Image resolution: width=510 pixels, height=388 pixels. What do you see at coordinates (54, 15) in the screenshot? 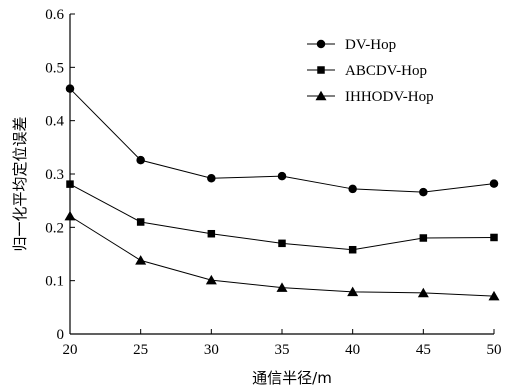
I see `y-tick-label: 0.6` at bounding box center [54, 15].